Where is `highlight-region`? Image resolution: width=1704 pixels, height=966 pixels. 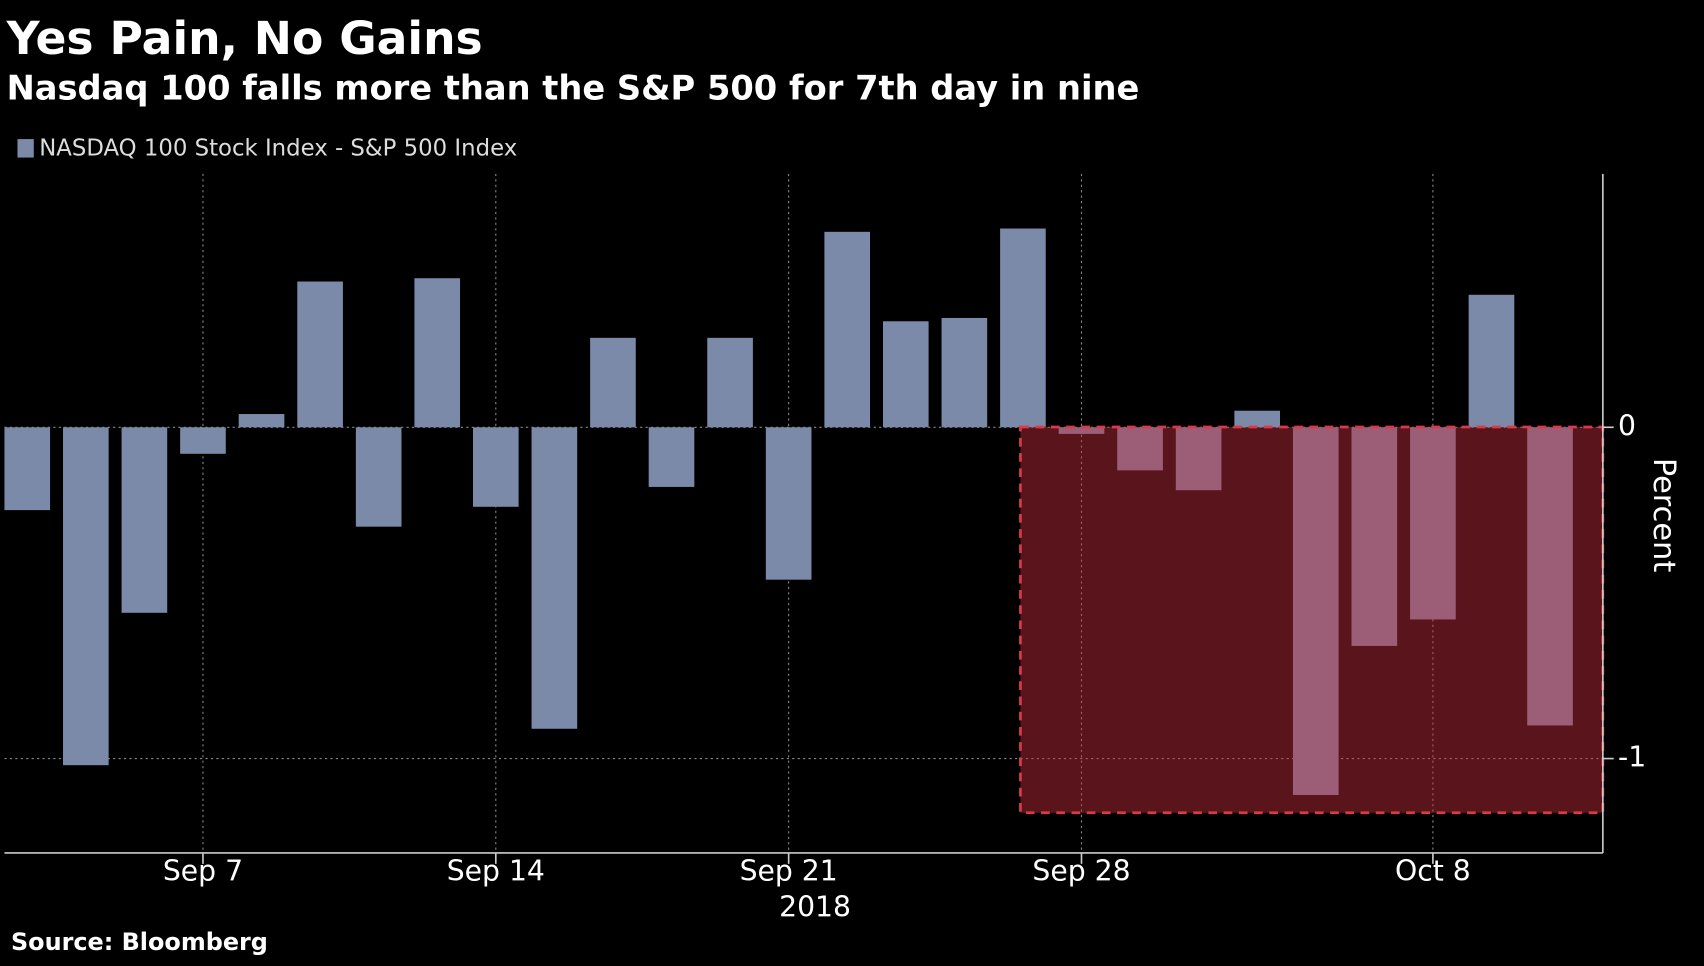
highlight-region is located at coordinates (1312, 620).